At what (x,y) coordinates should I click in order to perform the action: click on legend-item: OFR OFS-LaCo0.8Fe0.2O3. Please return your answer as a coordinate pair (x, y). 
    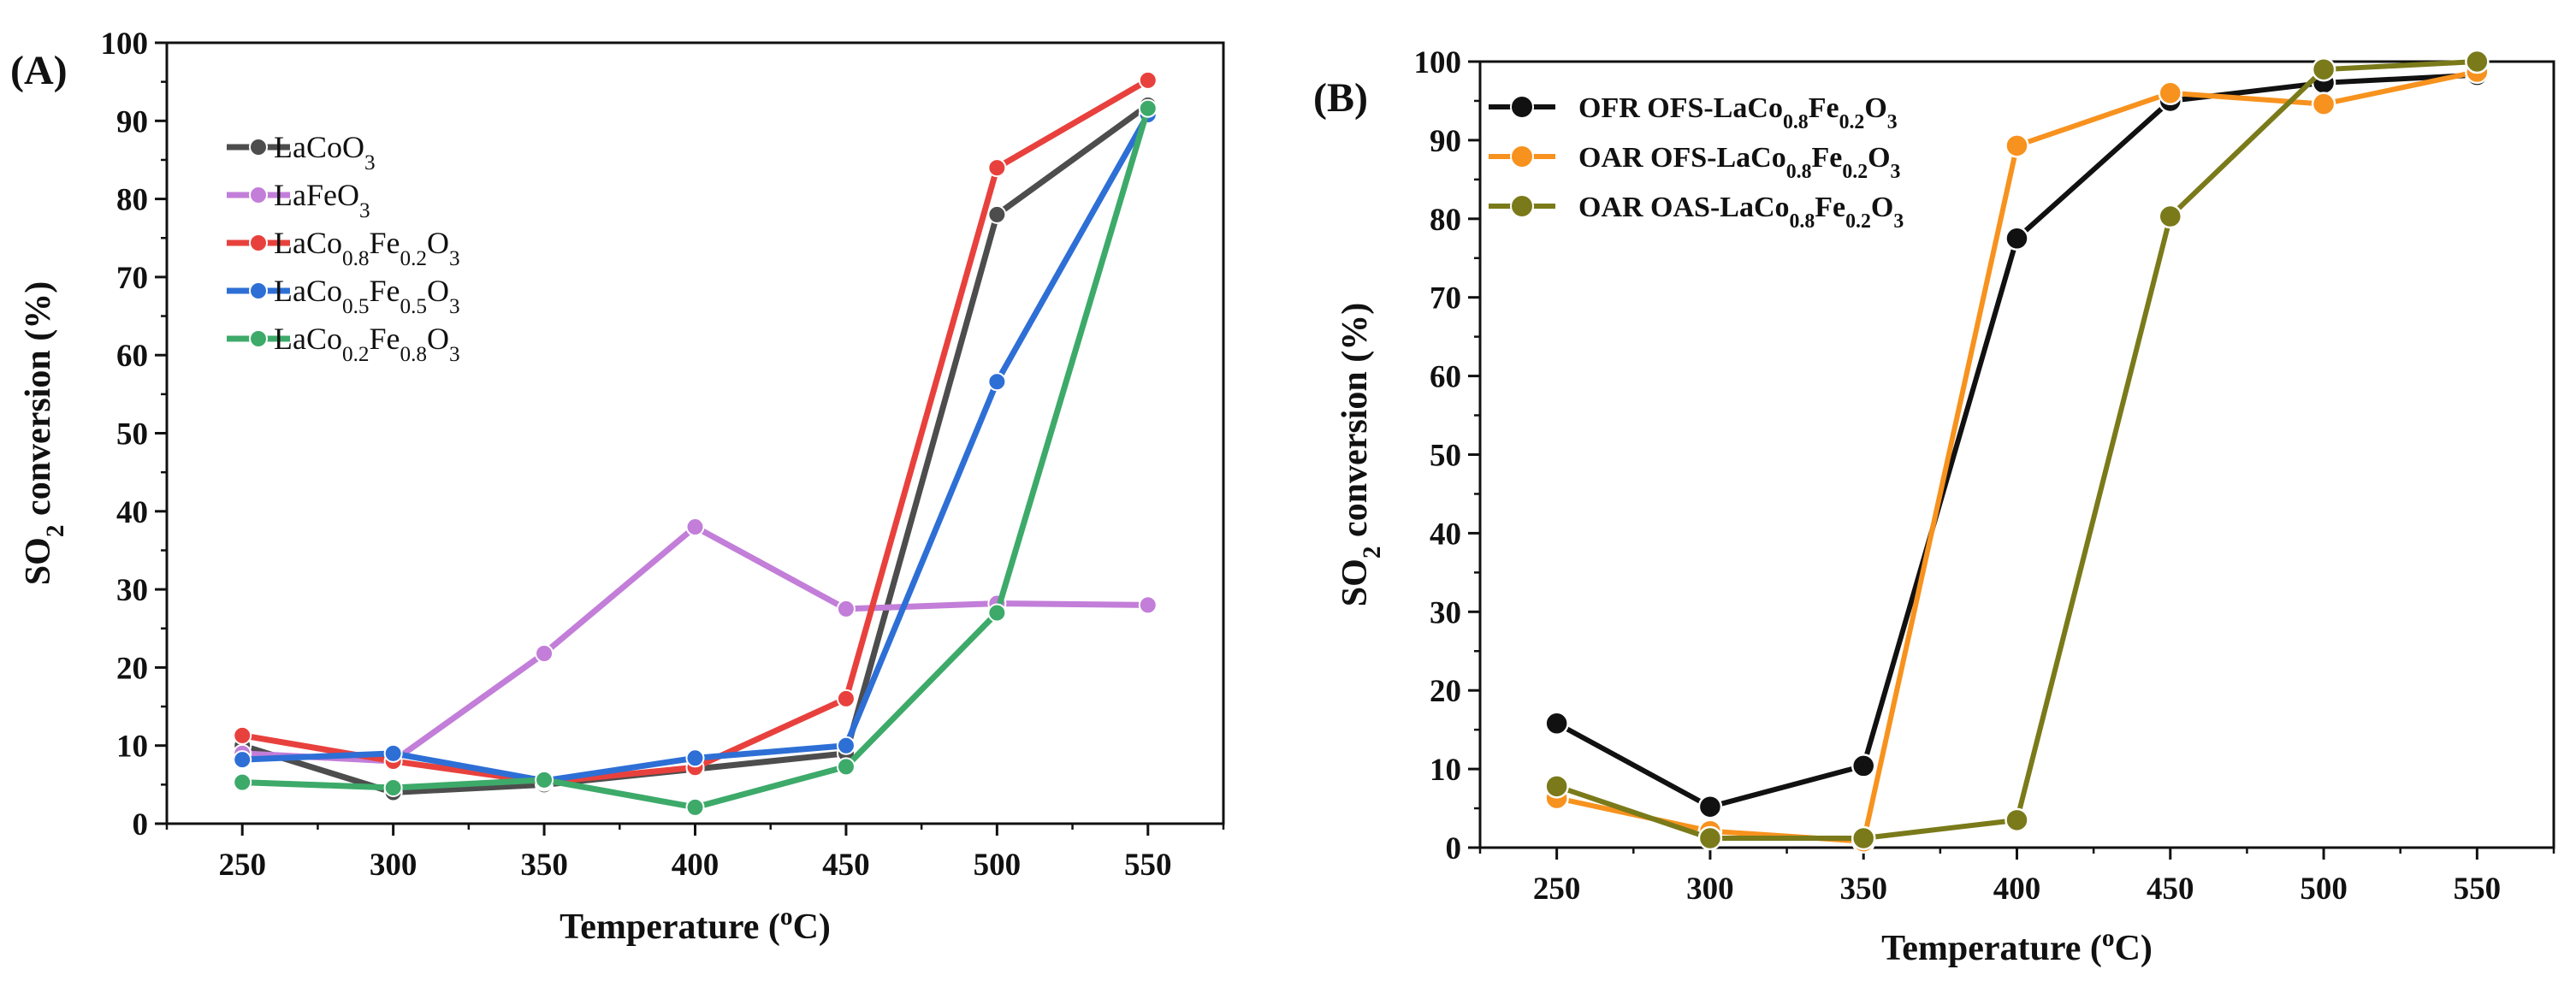
    Looking at the image, I should click on (1693, 112).